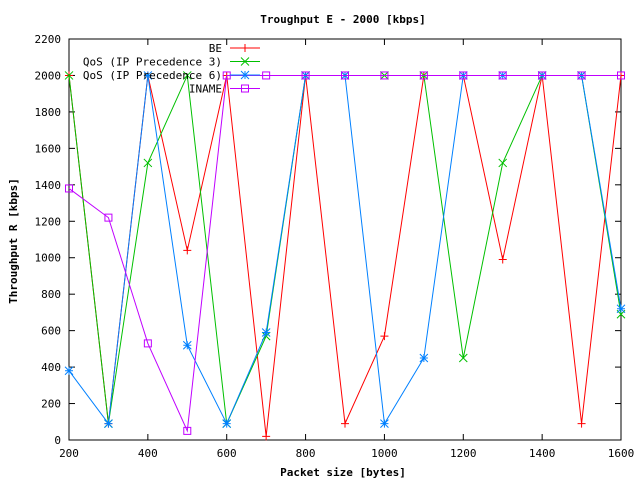  I want to click on x-tick-label: 400, so click(148, 453).